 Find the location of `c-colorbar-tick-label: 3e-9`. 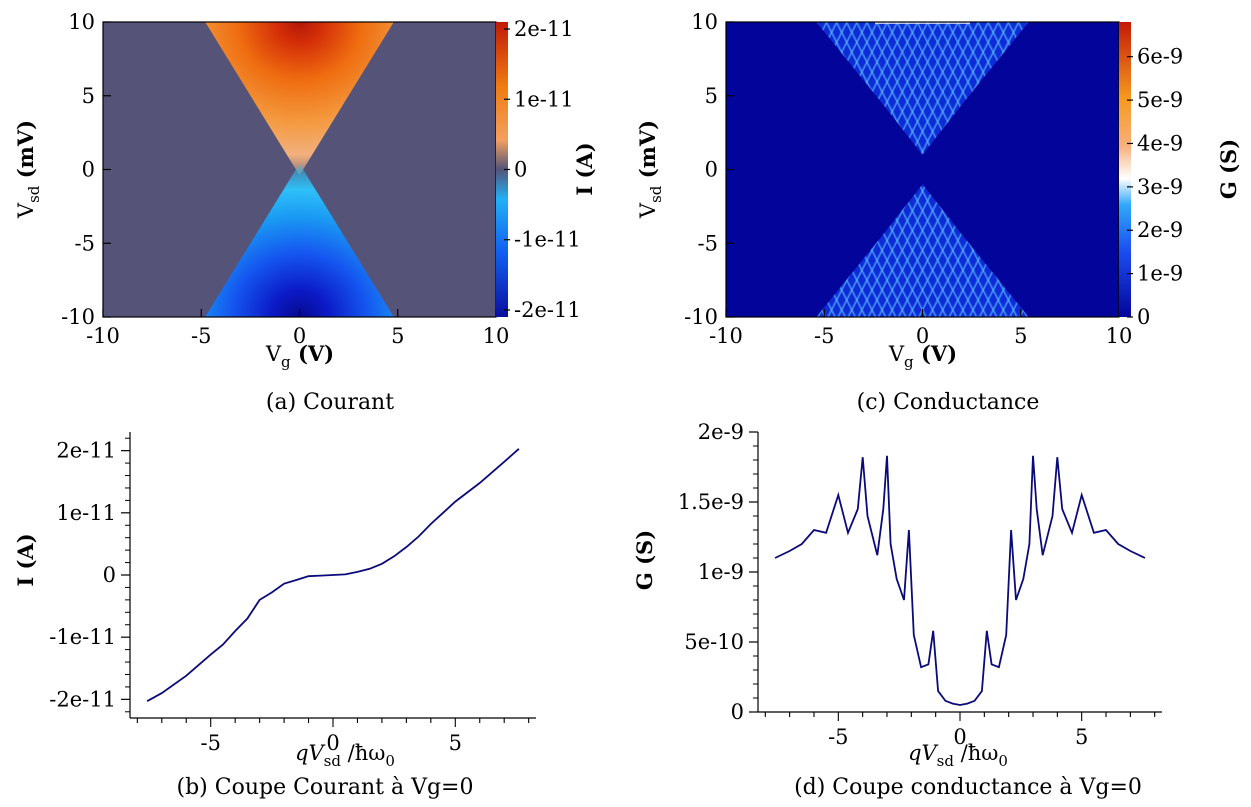

c-colorbar-tick-label: 3e-9 is located at coordinates (1160, 187).